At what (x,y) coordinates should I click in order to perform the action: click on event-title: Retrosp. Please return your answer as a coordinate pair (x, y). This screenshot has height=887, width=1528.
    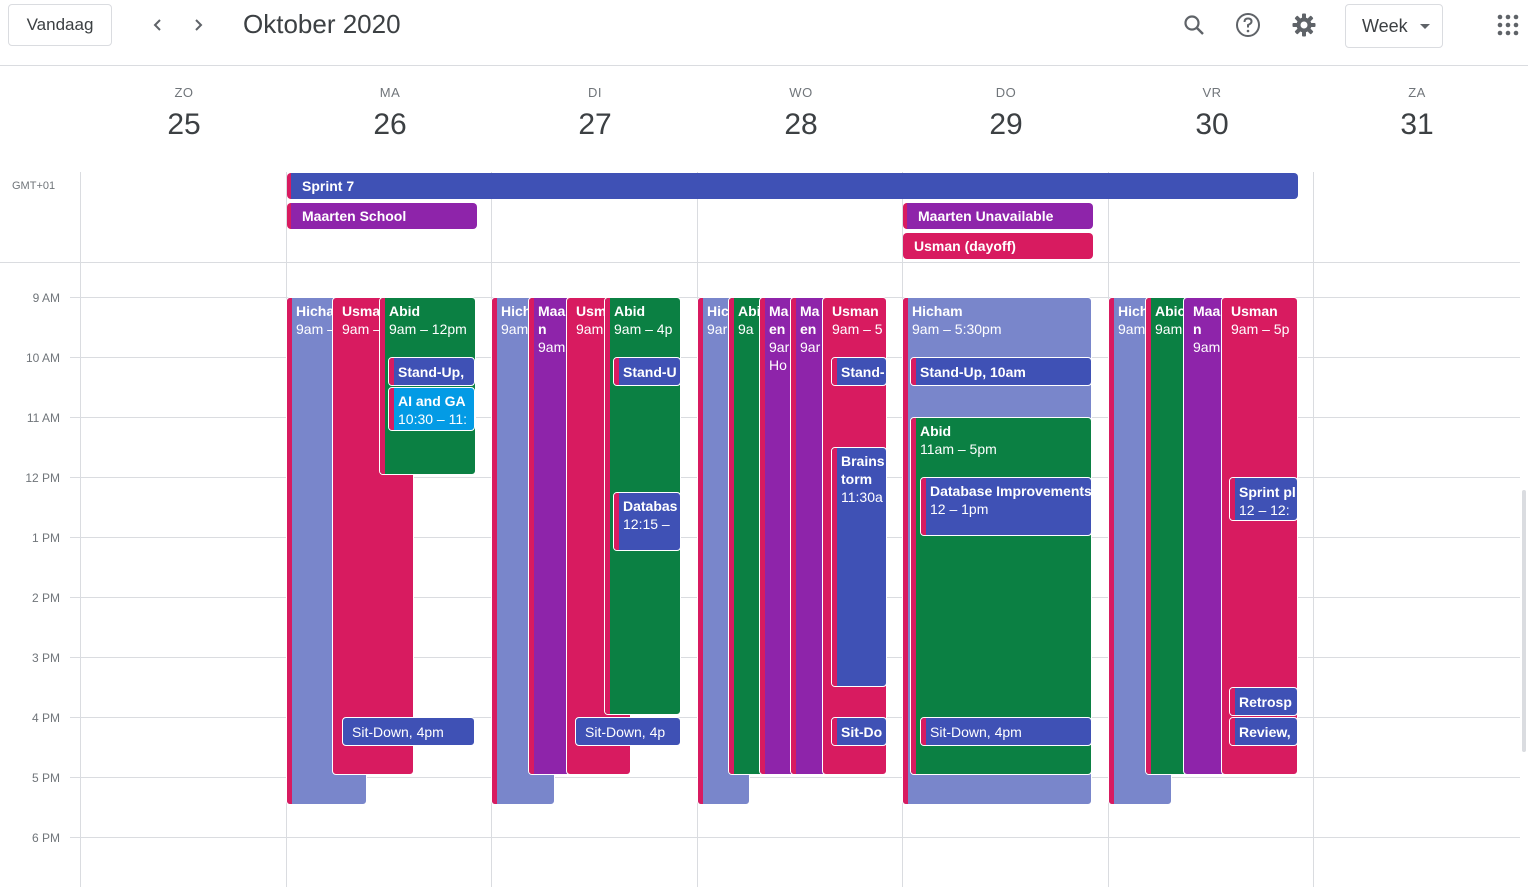
    Looking at the image, I should click on (1265, 702).